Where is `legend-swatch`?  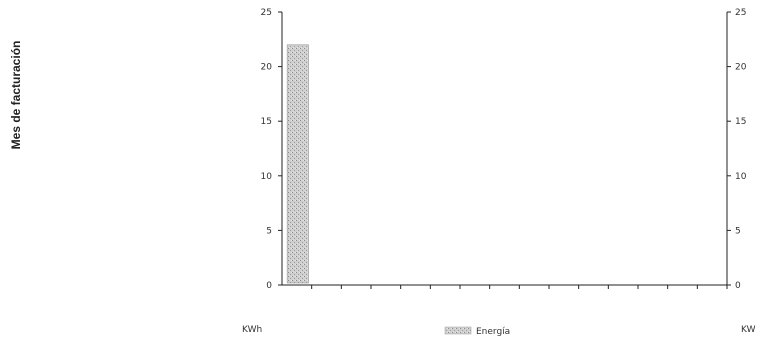 legend-swatch is located at coordinates (458, 330).